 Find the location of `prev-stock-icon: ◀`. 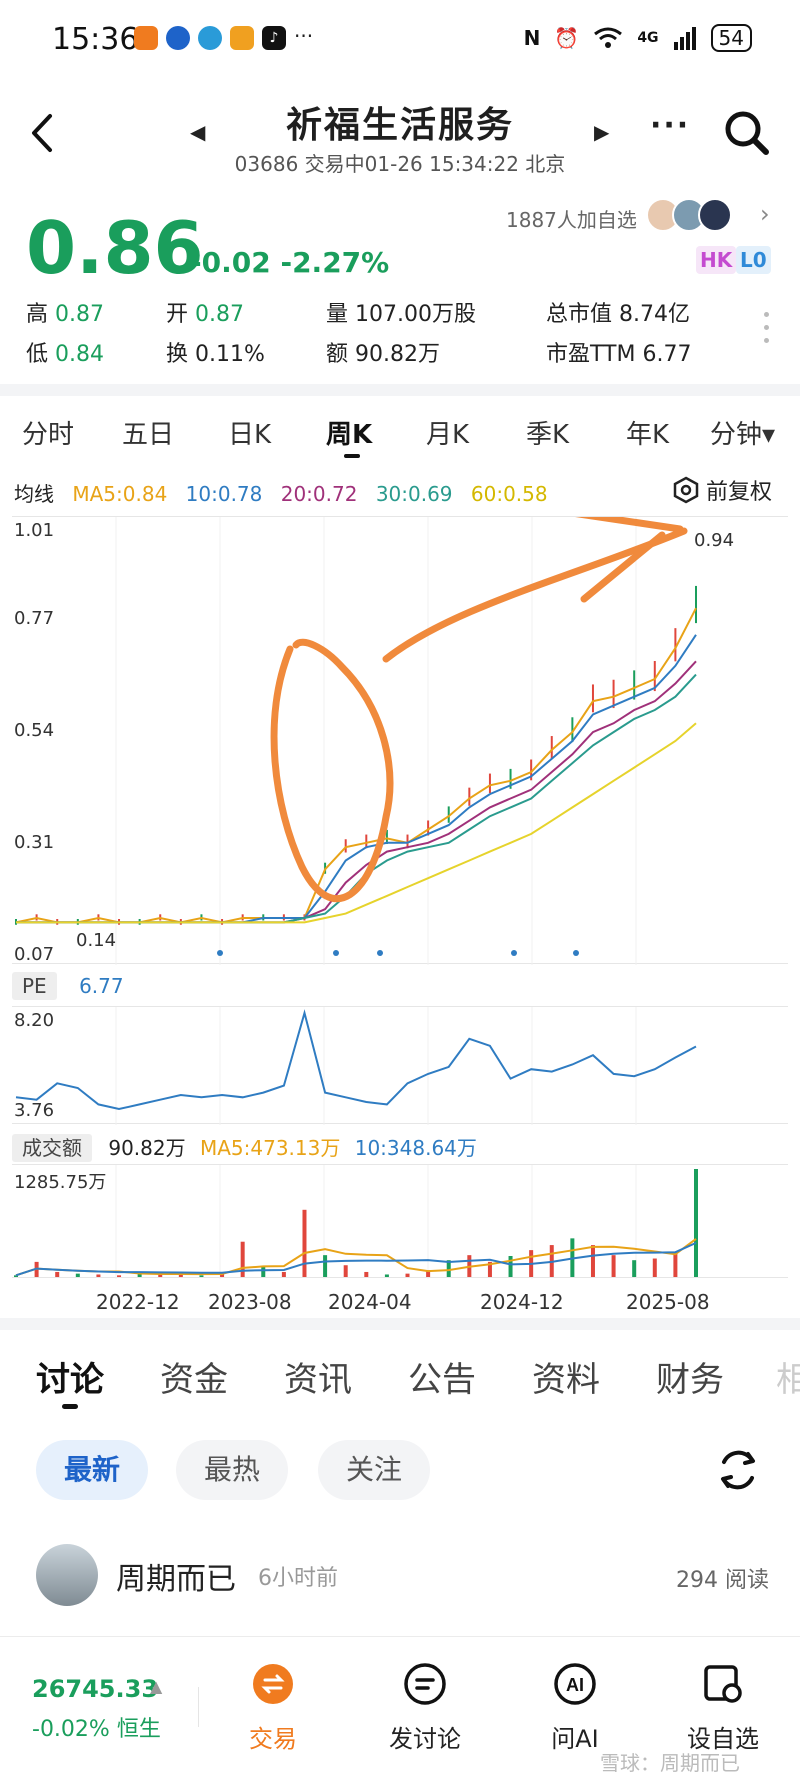

prev-stock-icon: ◀ is located at coordinates (198, 132).